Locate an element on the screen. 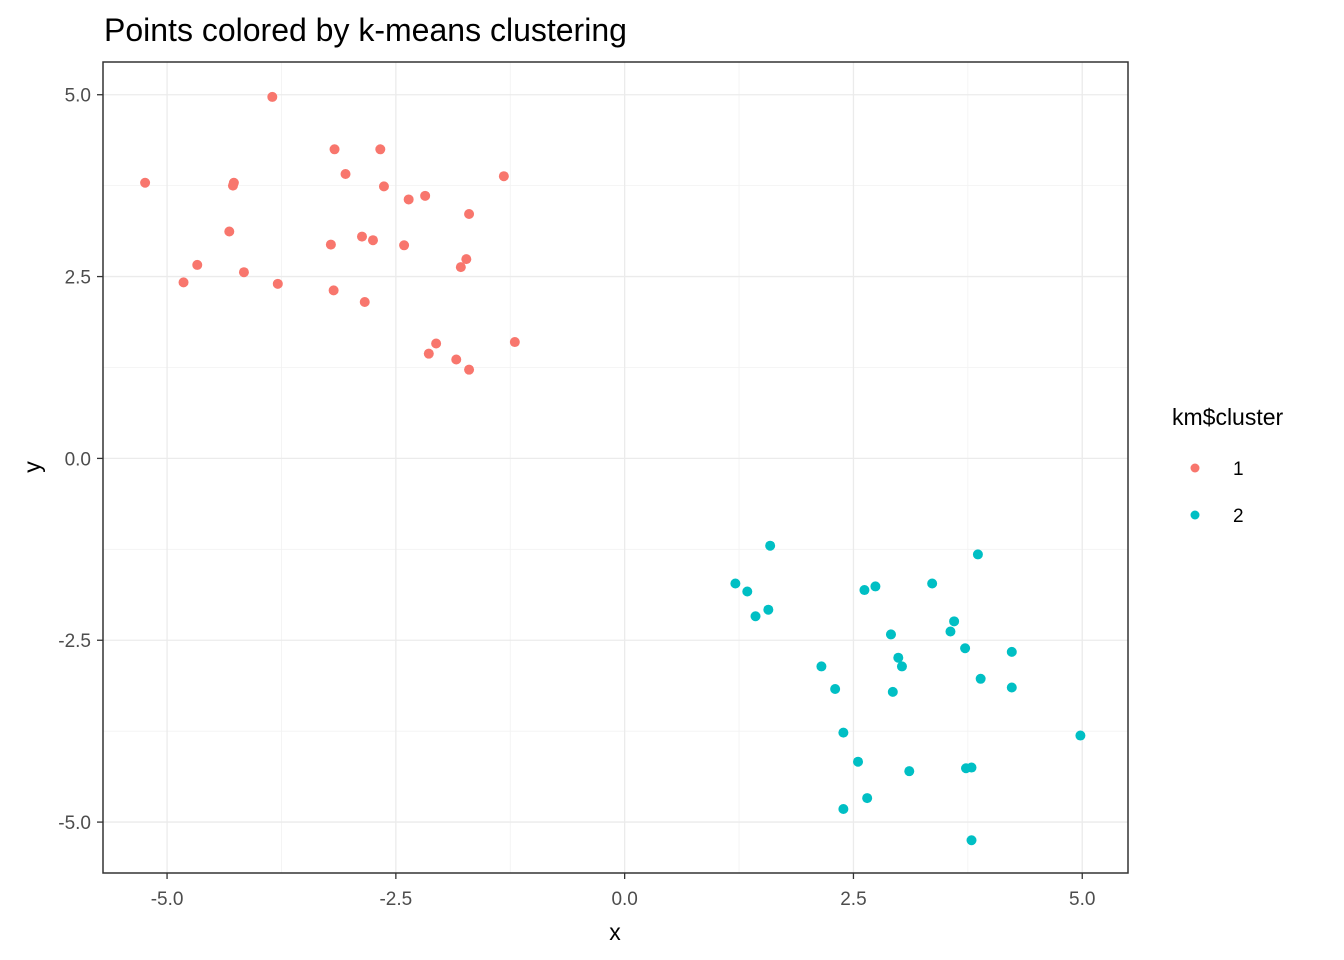  legend: km$cluster 12 is located at coordinates (1228, 465).